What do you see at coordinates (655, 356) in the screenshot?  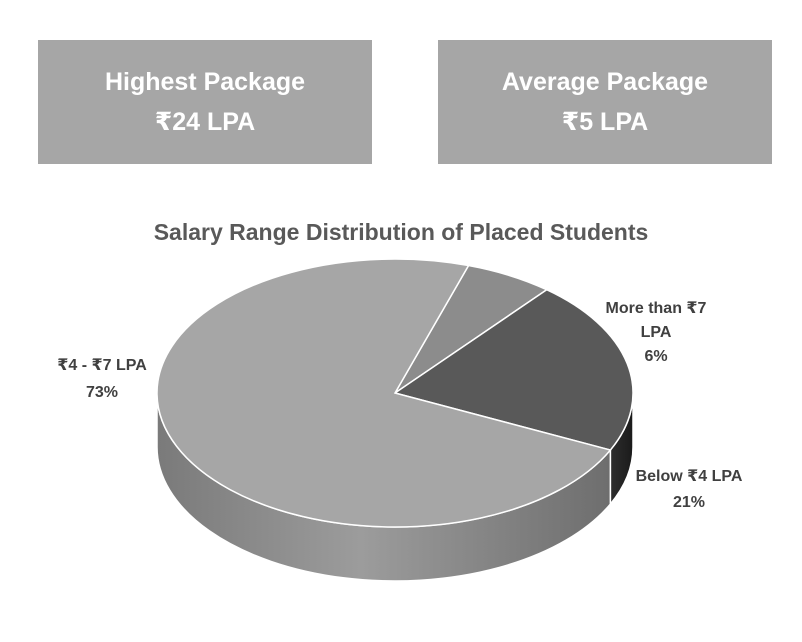 I see `slice-percent-more-than-7: 6%` at bounding box center [655, 356].